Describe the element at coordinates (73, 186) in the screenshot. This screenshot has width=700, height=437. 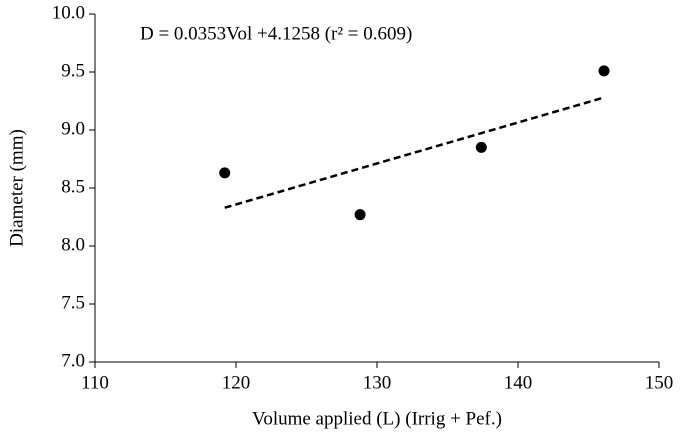
I see `y-tick-label: 8.5` at that location.